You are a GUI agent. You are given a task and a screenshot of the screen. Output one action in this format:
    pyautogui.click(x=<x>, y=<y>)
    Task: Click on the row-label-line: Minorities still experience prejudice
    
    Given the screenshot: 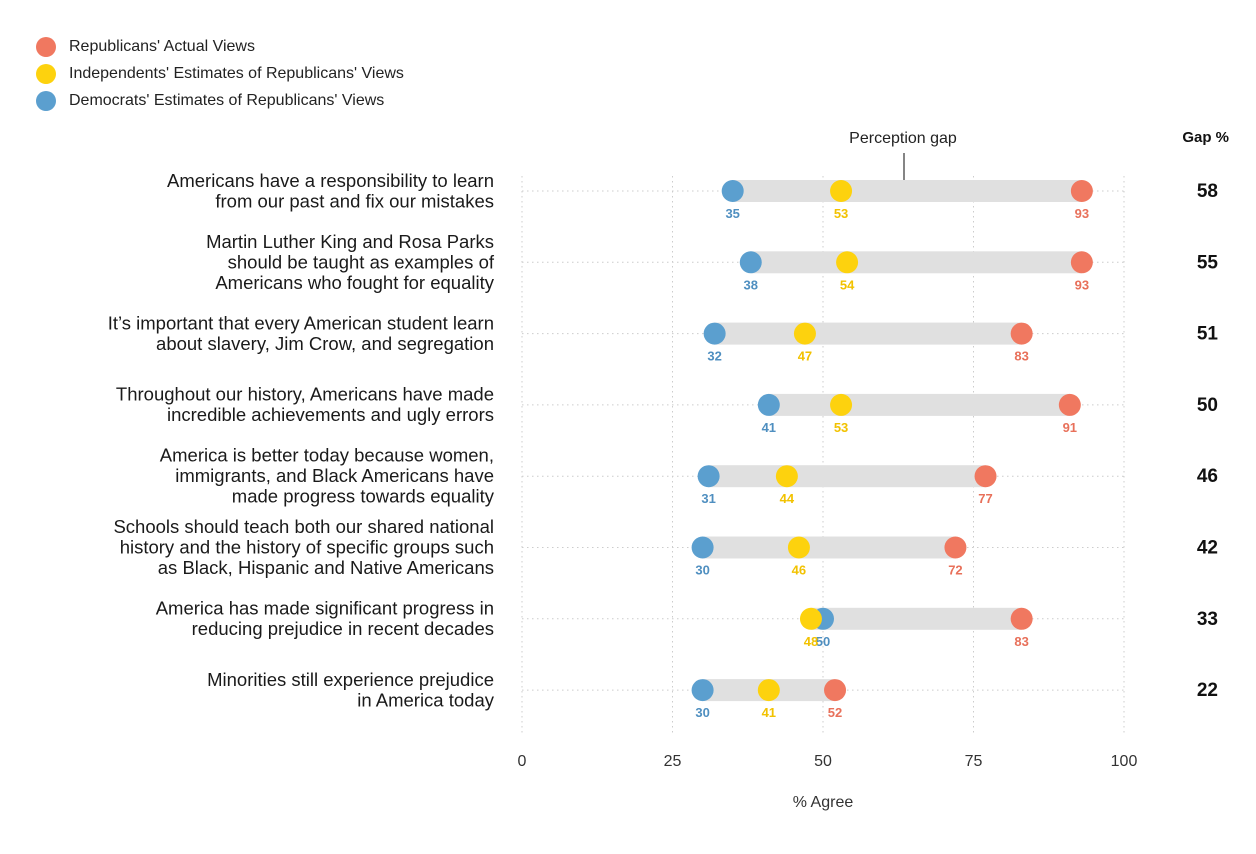 What is the action you would take?
    pyautogui.click(x=350, y=679)
    